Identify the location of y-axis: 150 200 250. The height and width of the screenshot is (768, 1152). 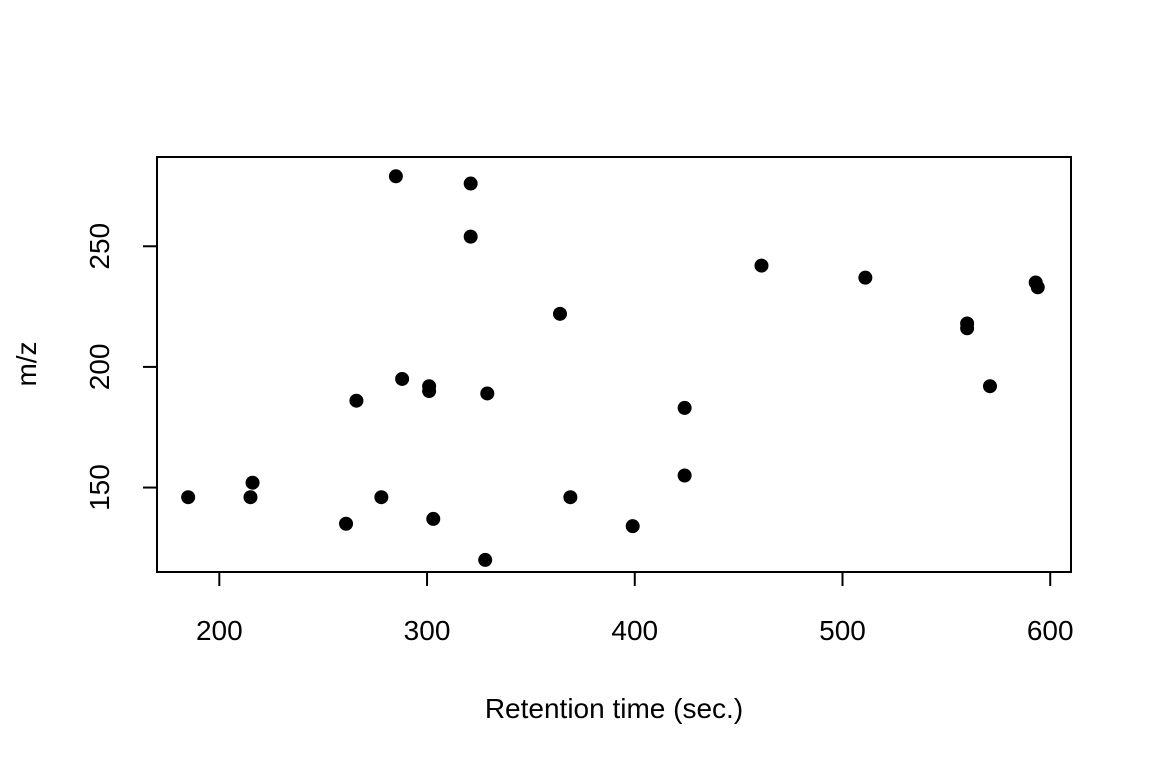
(121, 367).